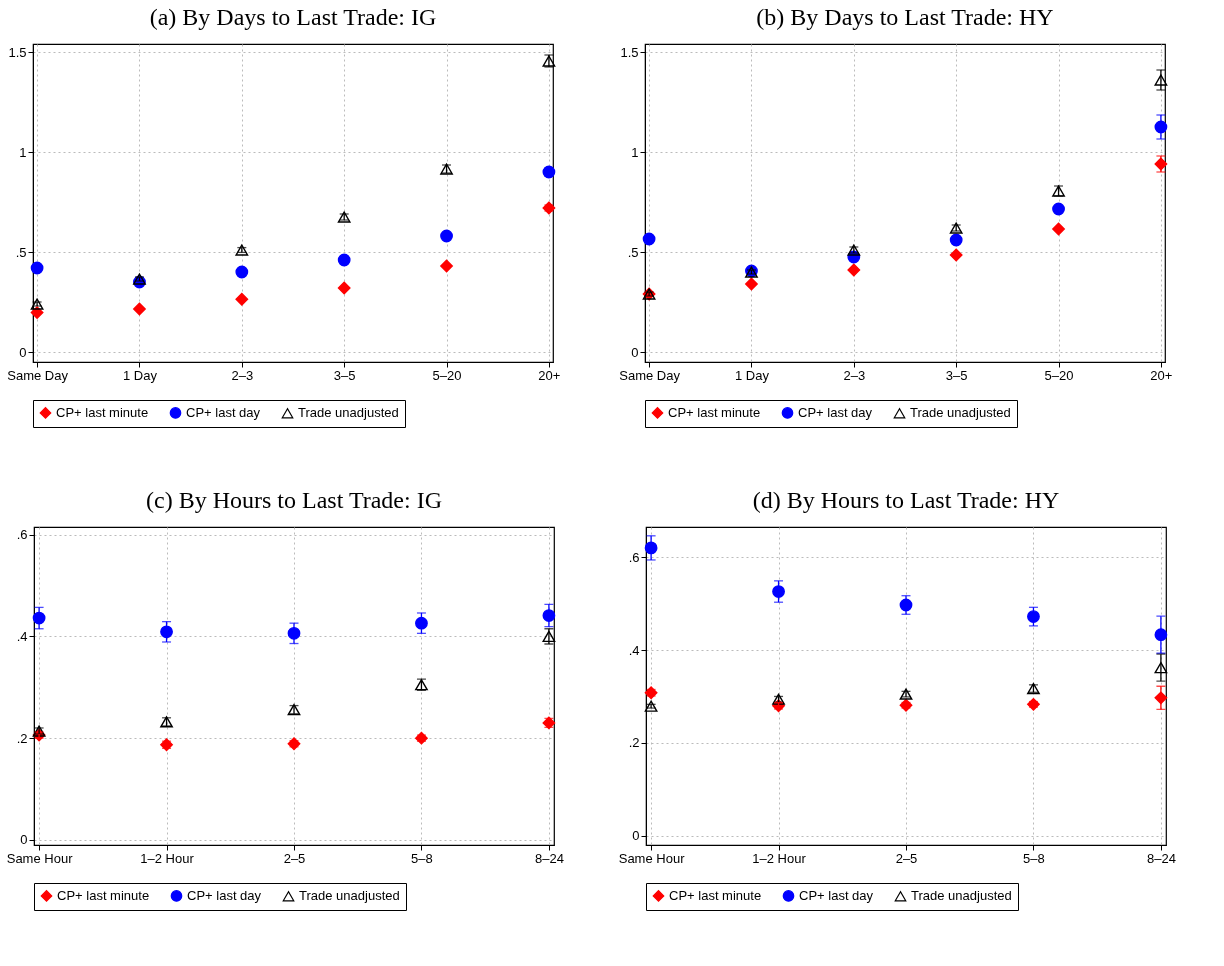 Image resolution: width=1224 pixels, height=966 pixels. Describe the element at coordinates (294, 500) in the screenshot. I see `chart-title: (c) By Hours to Last Trade: IG` at that location.